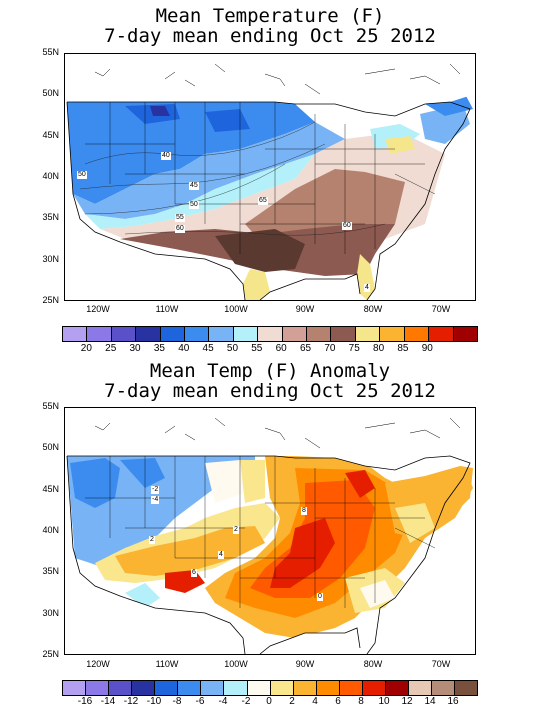 The width and height of the screenshot is (540, 709). I want to click on legend-label: 4, so click(315, 701).